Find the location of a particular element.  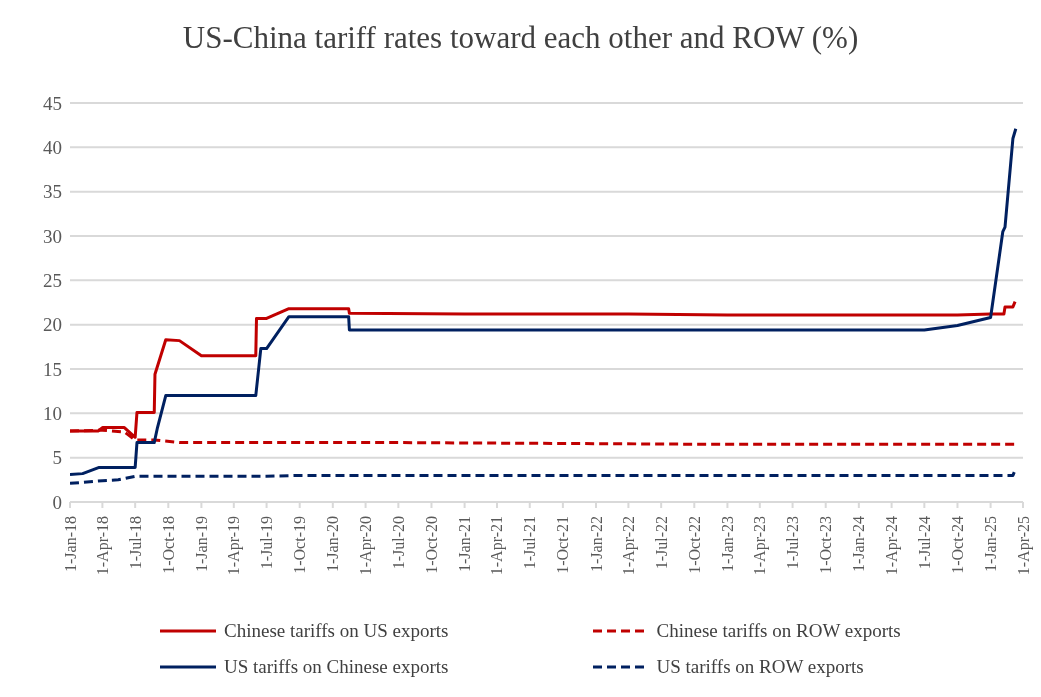

x-tick-label: 1-Jan-22 is located at coordinates (596, 544).